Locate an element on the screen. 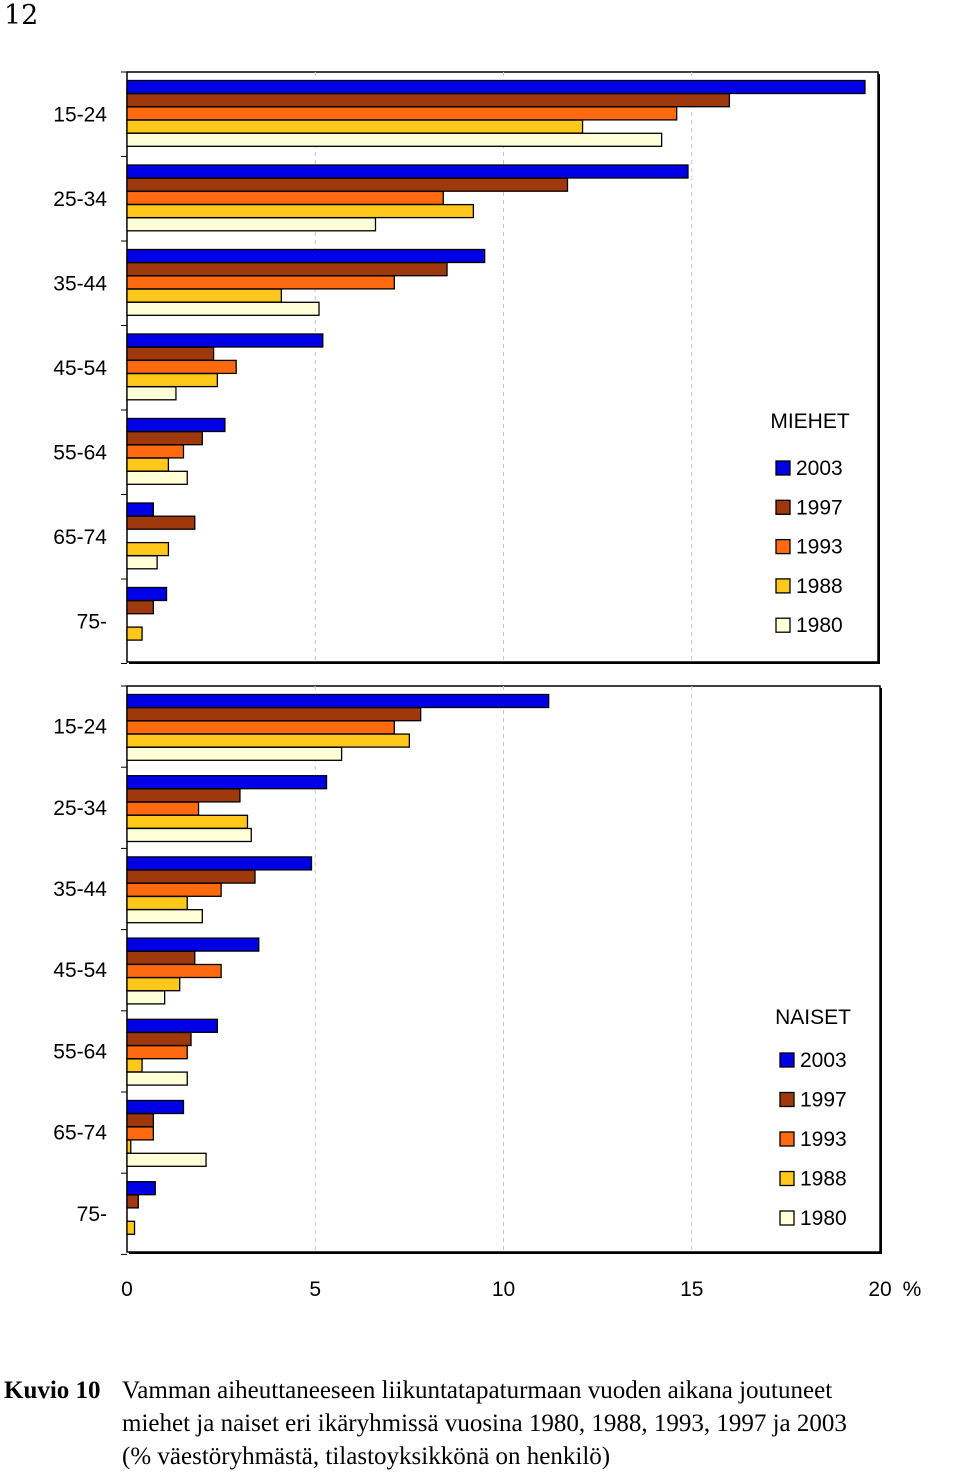 The height and width of the screenshot is (1477, 960). panel-2-category-label: 55-64 is located at coordinates (80, 1051).